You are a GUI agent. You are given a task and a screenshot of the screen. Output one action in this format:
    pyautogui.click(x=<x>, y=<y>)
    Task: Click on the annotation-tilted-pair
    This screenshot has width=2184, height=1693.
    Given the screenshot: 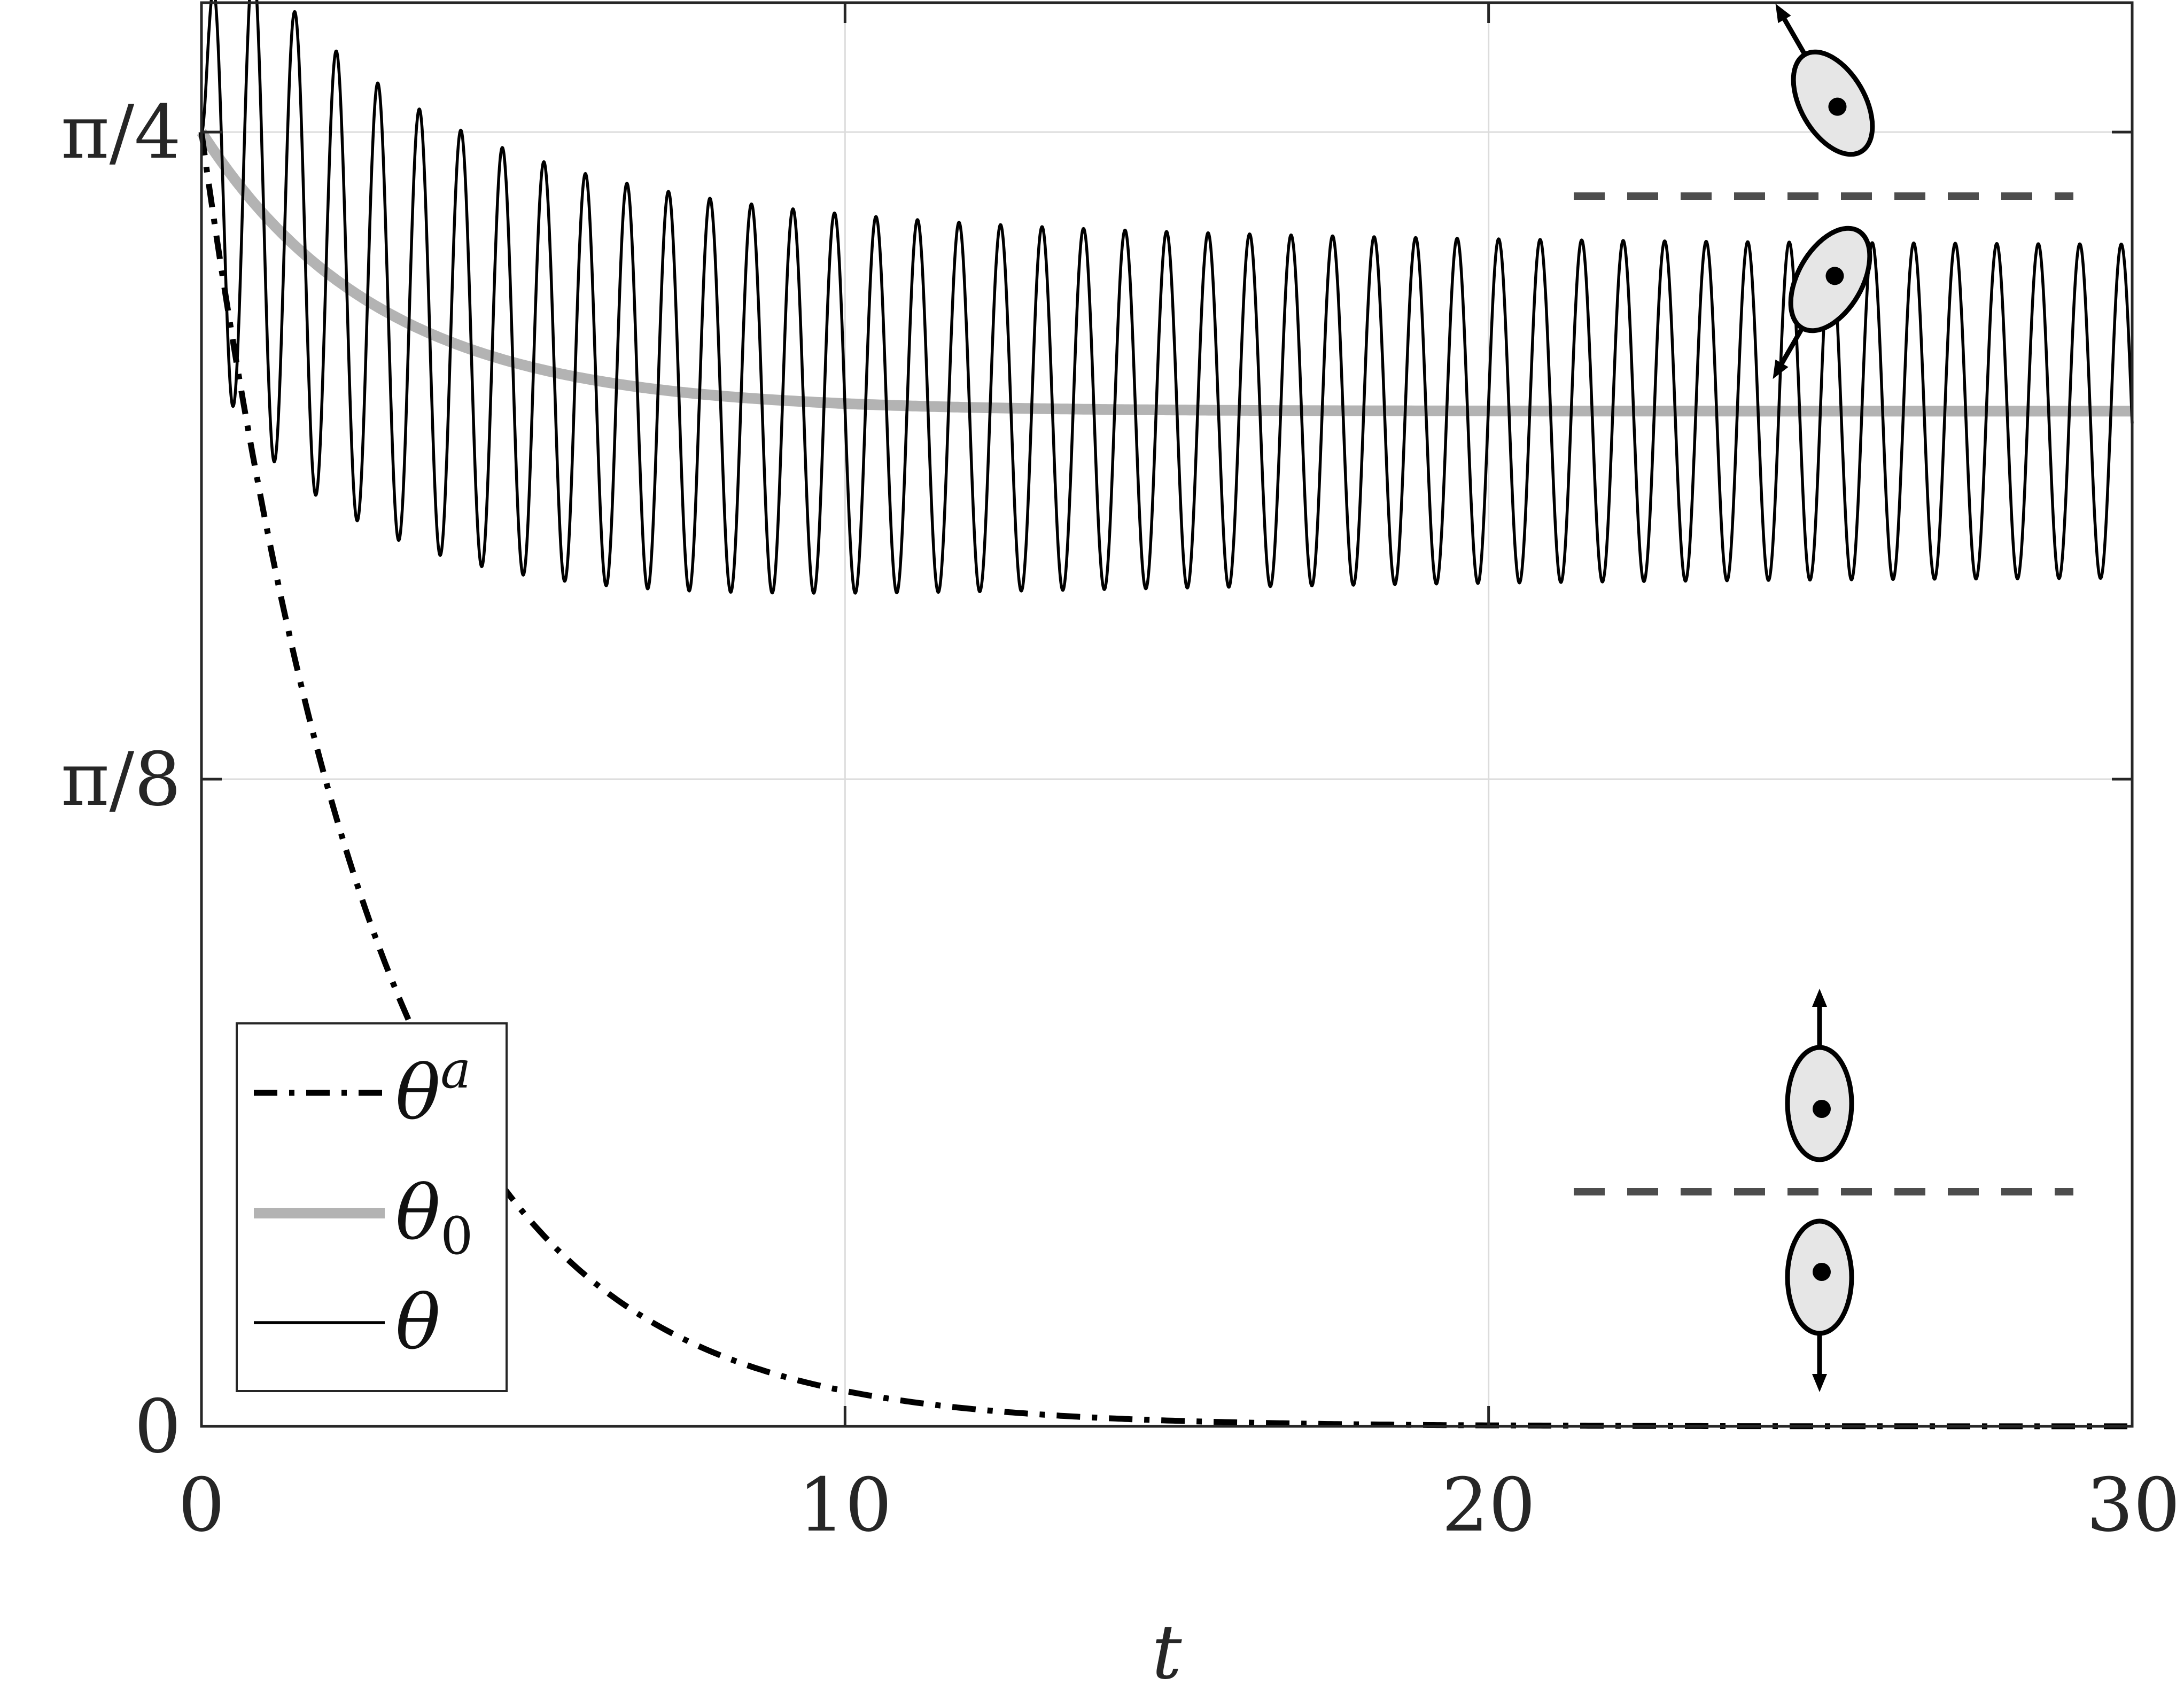 What is the action you would take?
    pyautogui.click(x=1823, y=191)
    